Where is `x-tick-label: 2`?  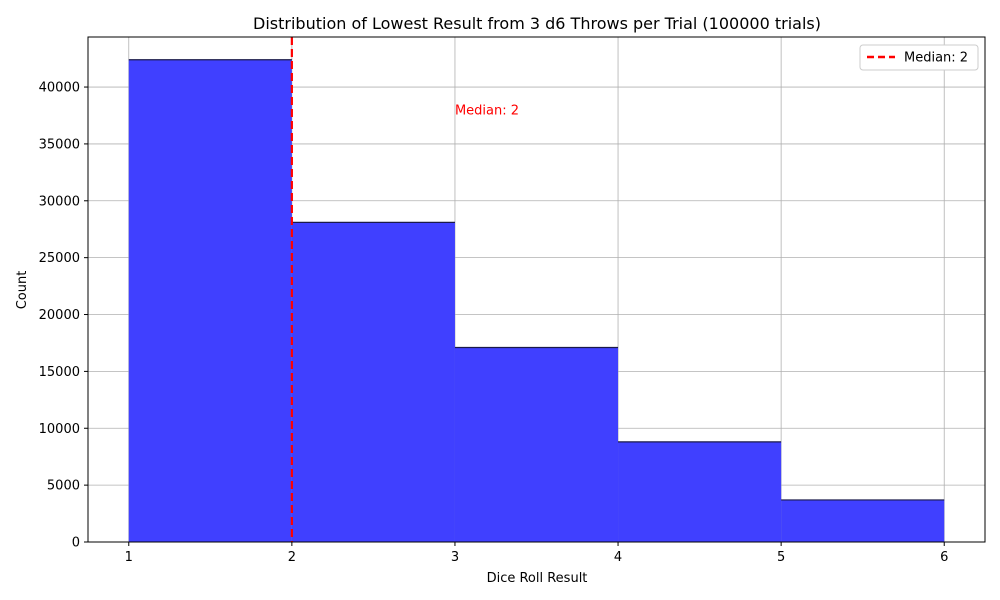
x-tick-label: 2 is located at coordinates (292, 557).